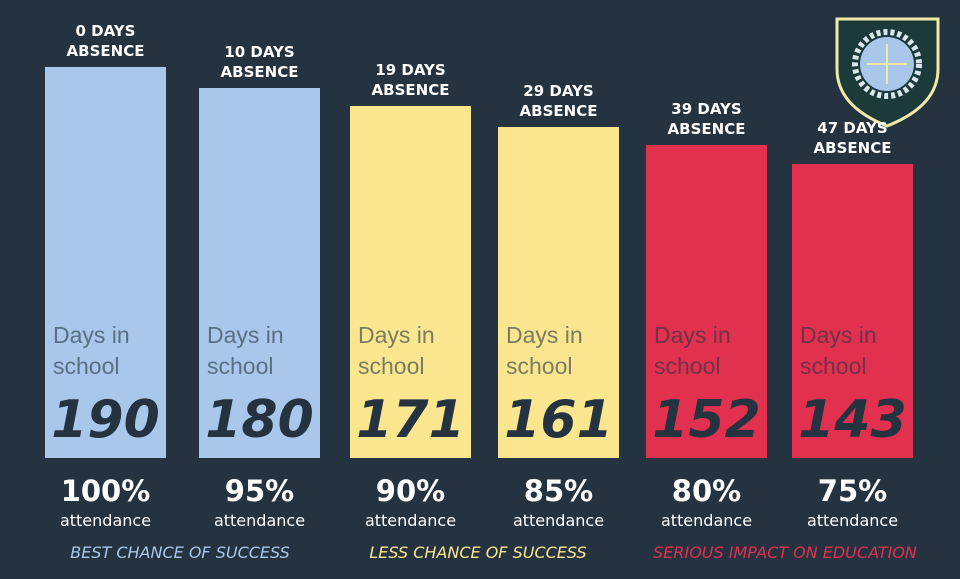  Describe the element at coordinates (706, 491) in the screenshot. I see `attendance-value: 80%` at that location.